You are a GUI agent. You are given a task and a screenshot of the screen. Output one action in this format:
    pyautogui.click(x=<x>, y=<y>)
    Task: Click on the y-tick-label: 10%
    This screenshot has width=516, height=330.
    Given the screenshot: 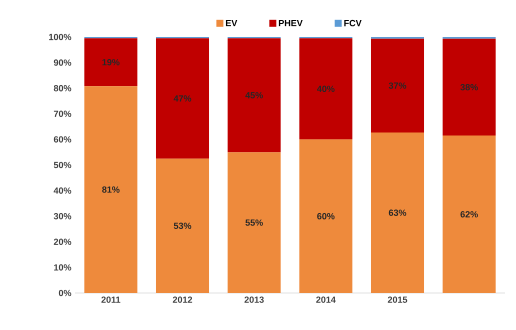 What is the action you would take?
    pyautogui.click(x=63, y=267)
    